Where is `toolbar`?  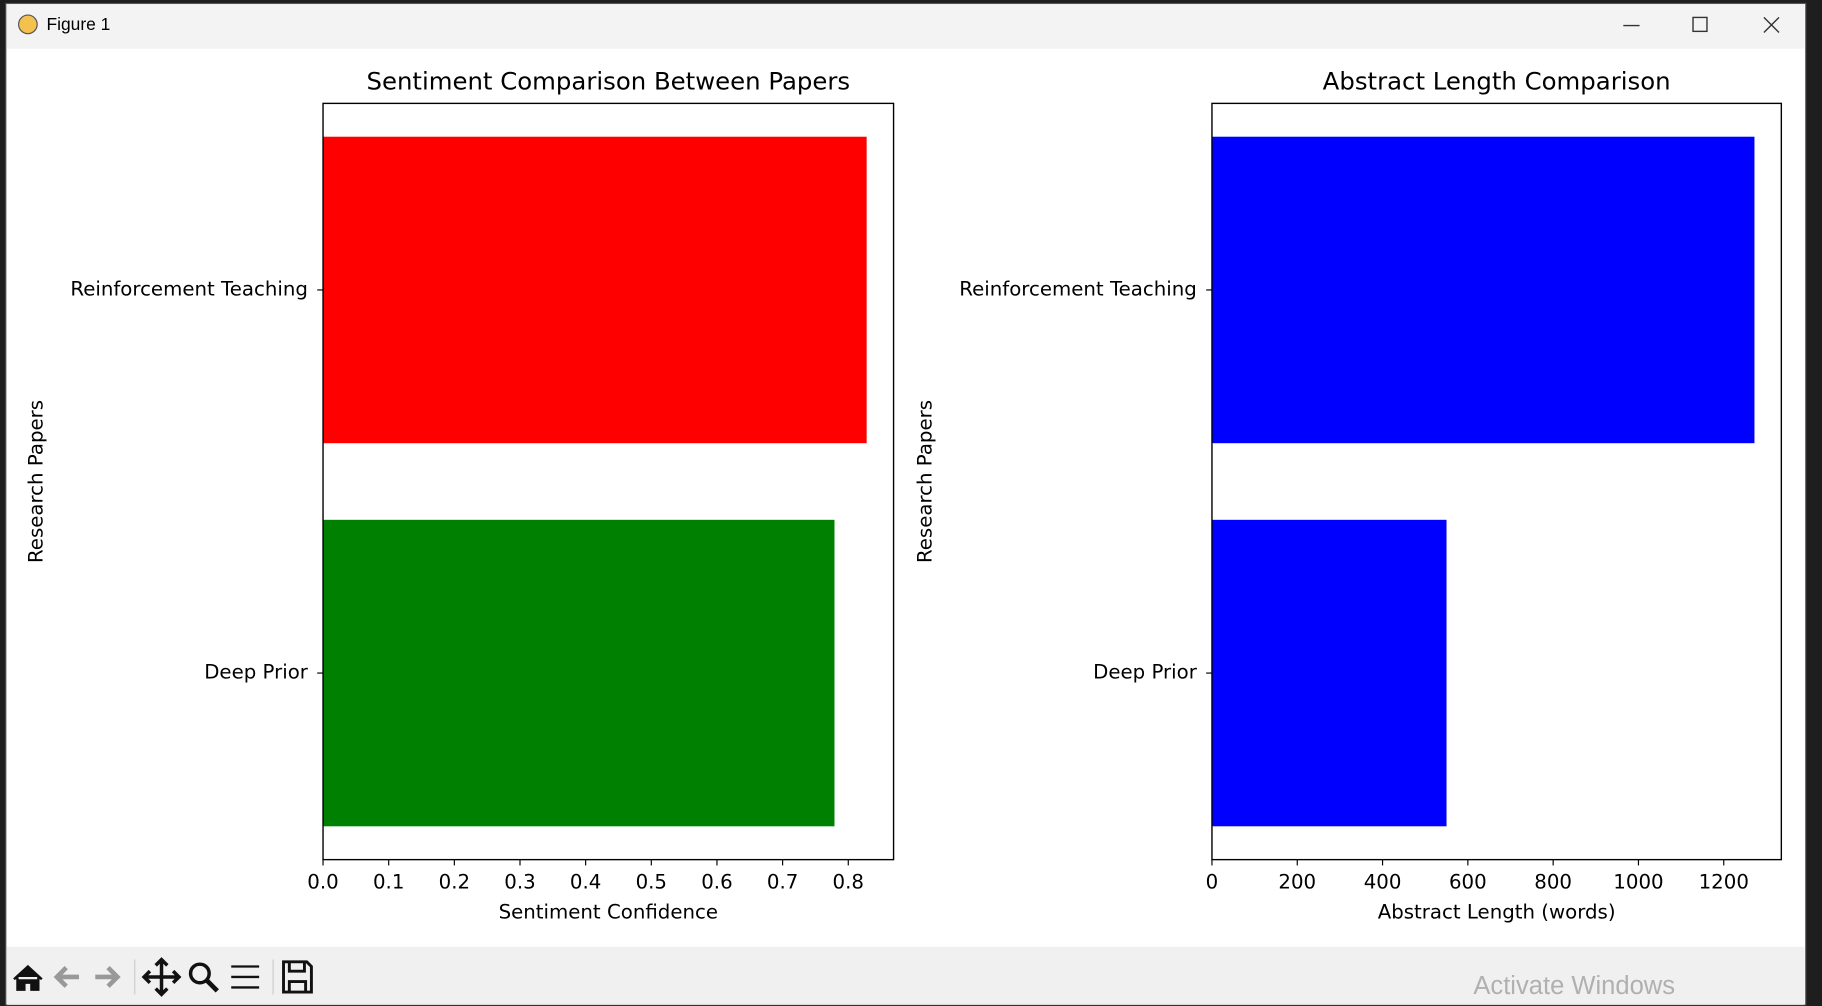 toolbar is located at coordinates (905, 975).